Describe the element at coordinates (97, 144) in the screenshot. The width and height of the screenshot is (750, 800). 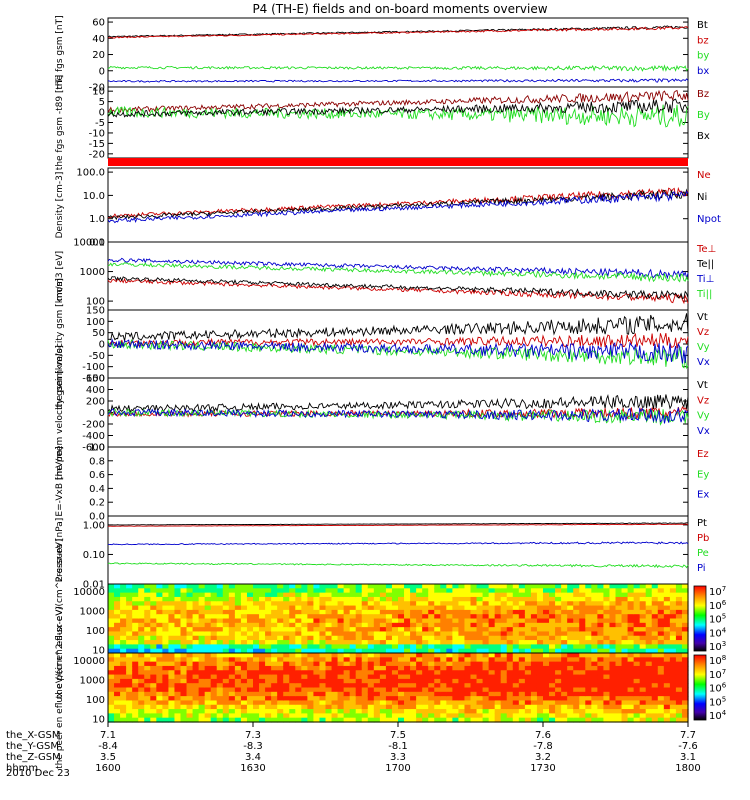
I see `y-tick-label: -15` at that location.